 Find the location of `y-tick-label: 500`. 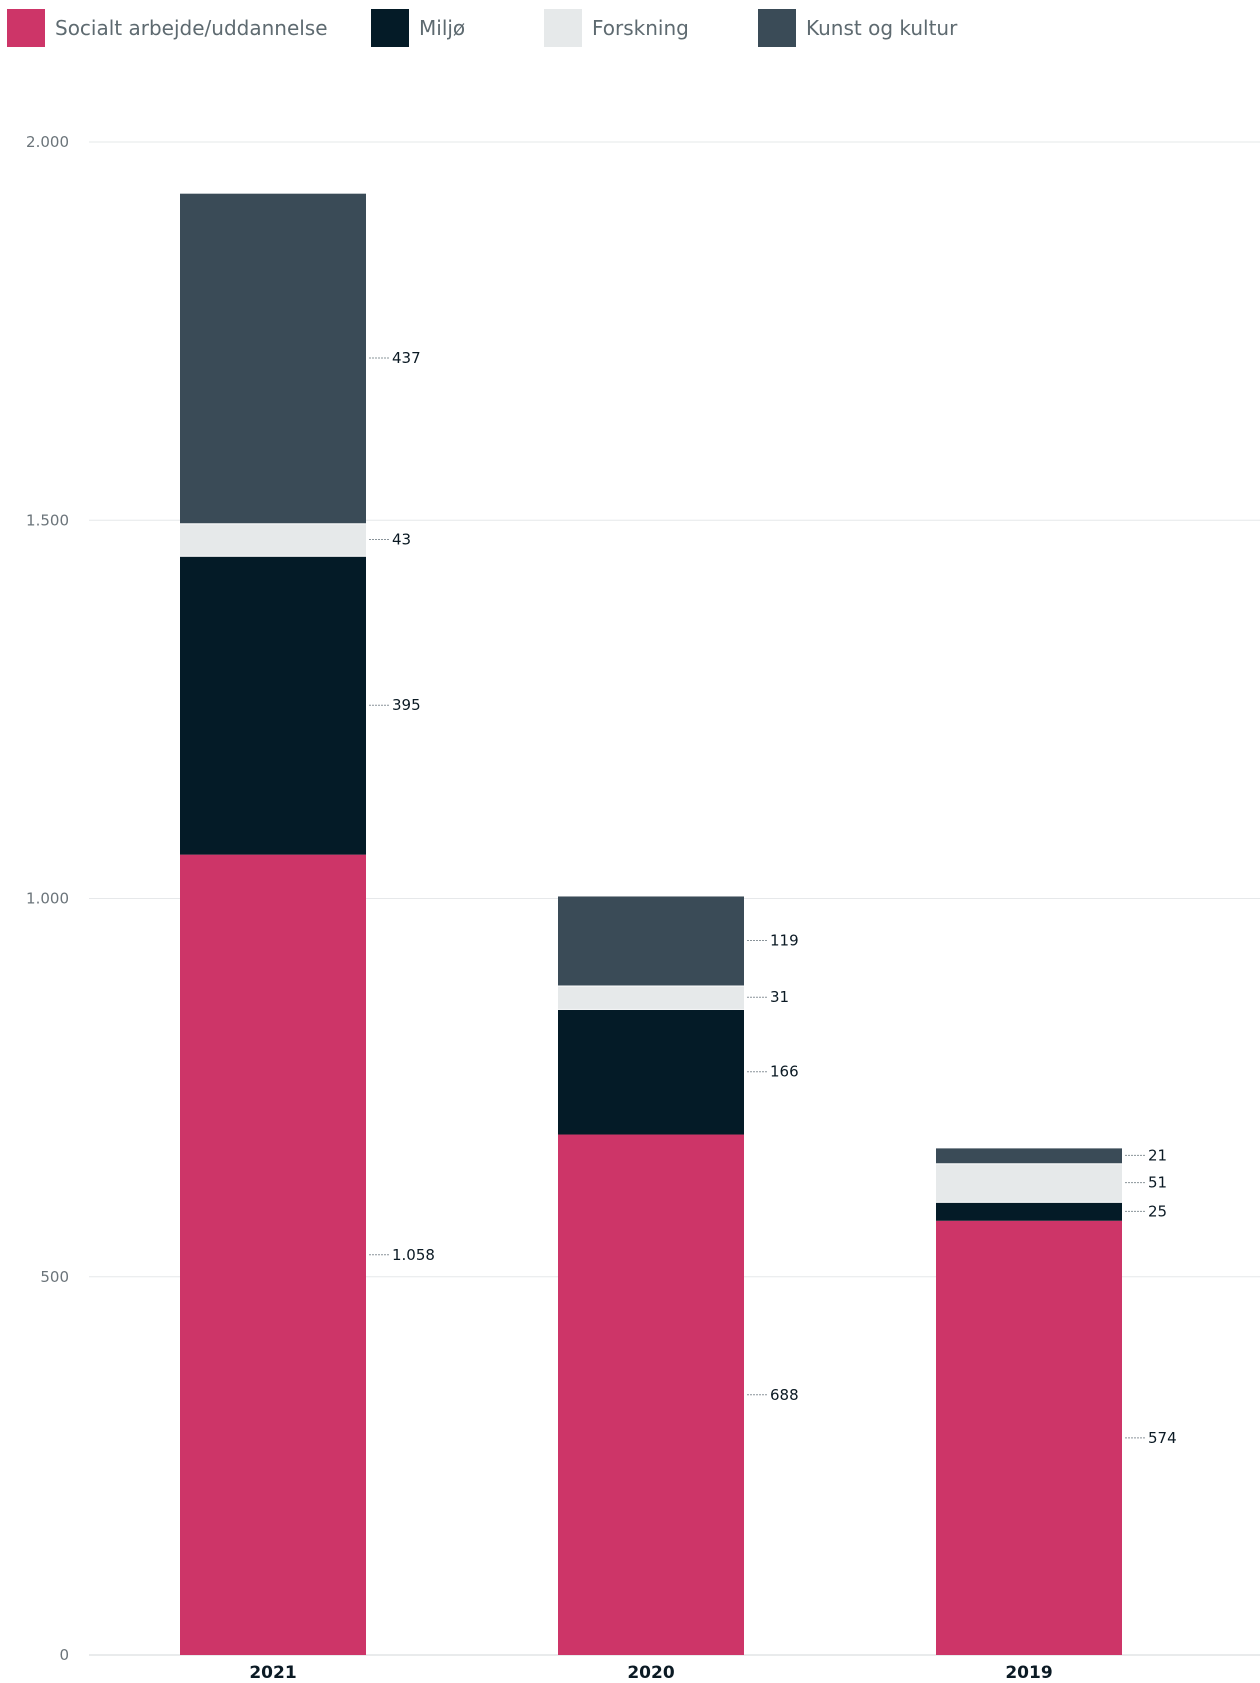

y-tick-label: 500 is located at coordinates (54, 1277).